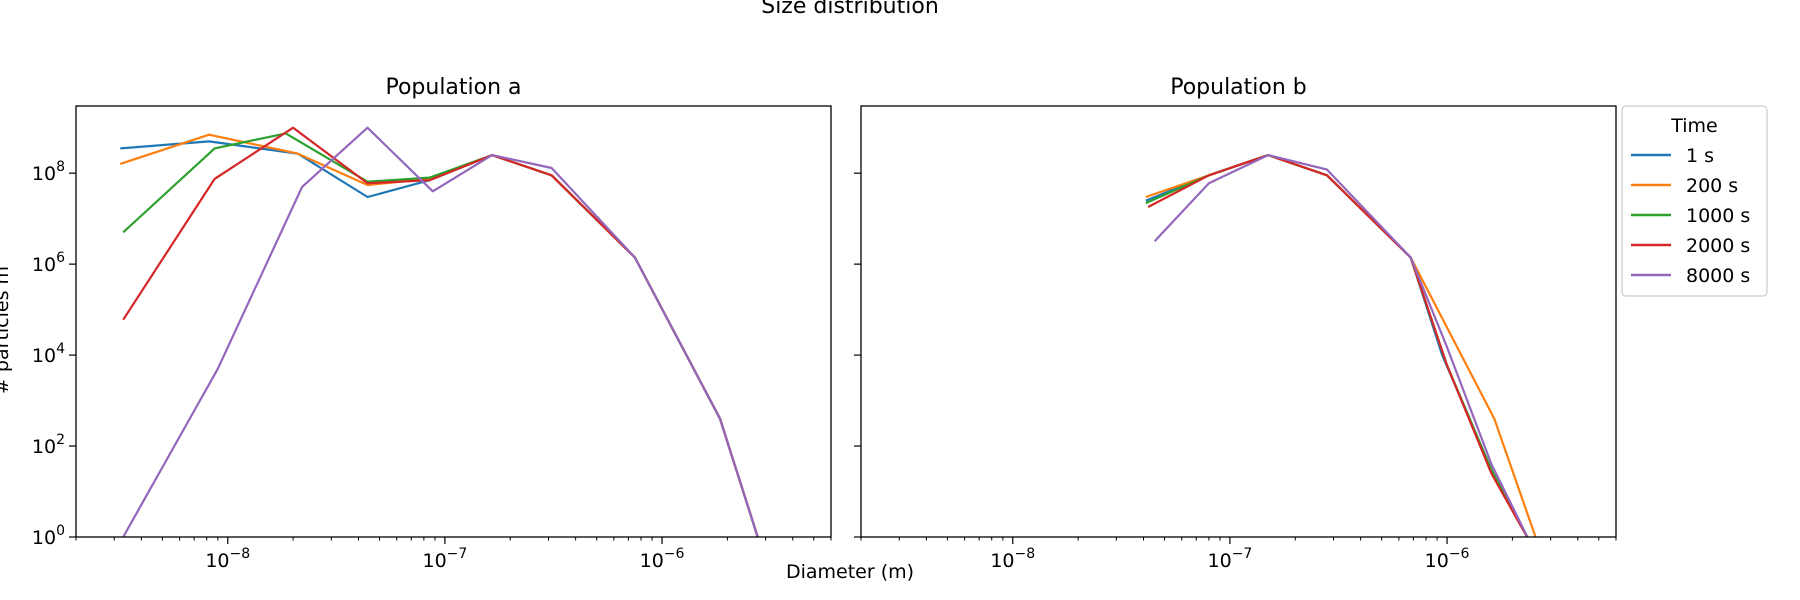  What do you see at coordinates (48, 536) in the screenshot?
I see `y-tick-label: 10⁰` at bounding box center [48, 536].